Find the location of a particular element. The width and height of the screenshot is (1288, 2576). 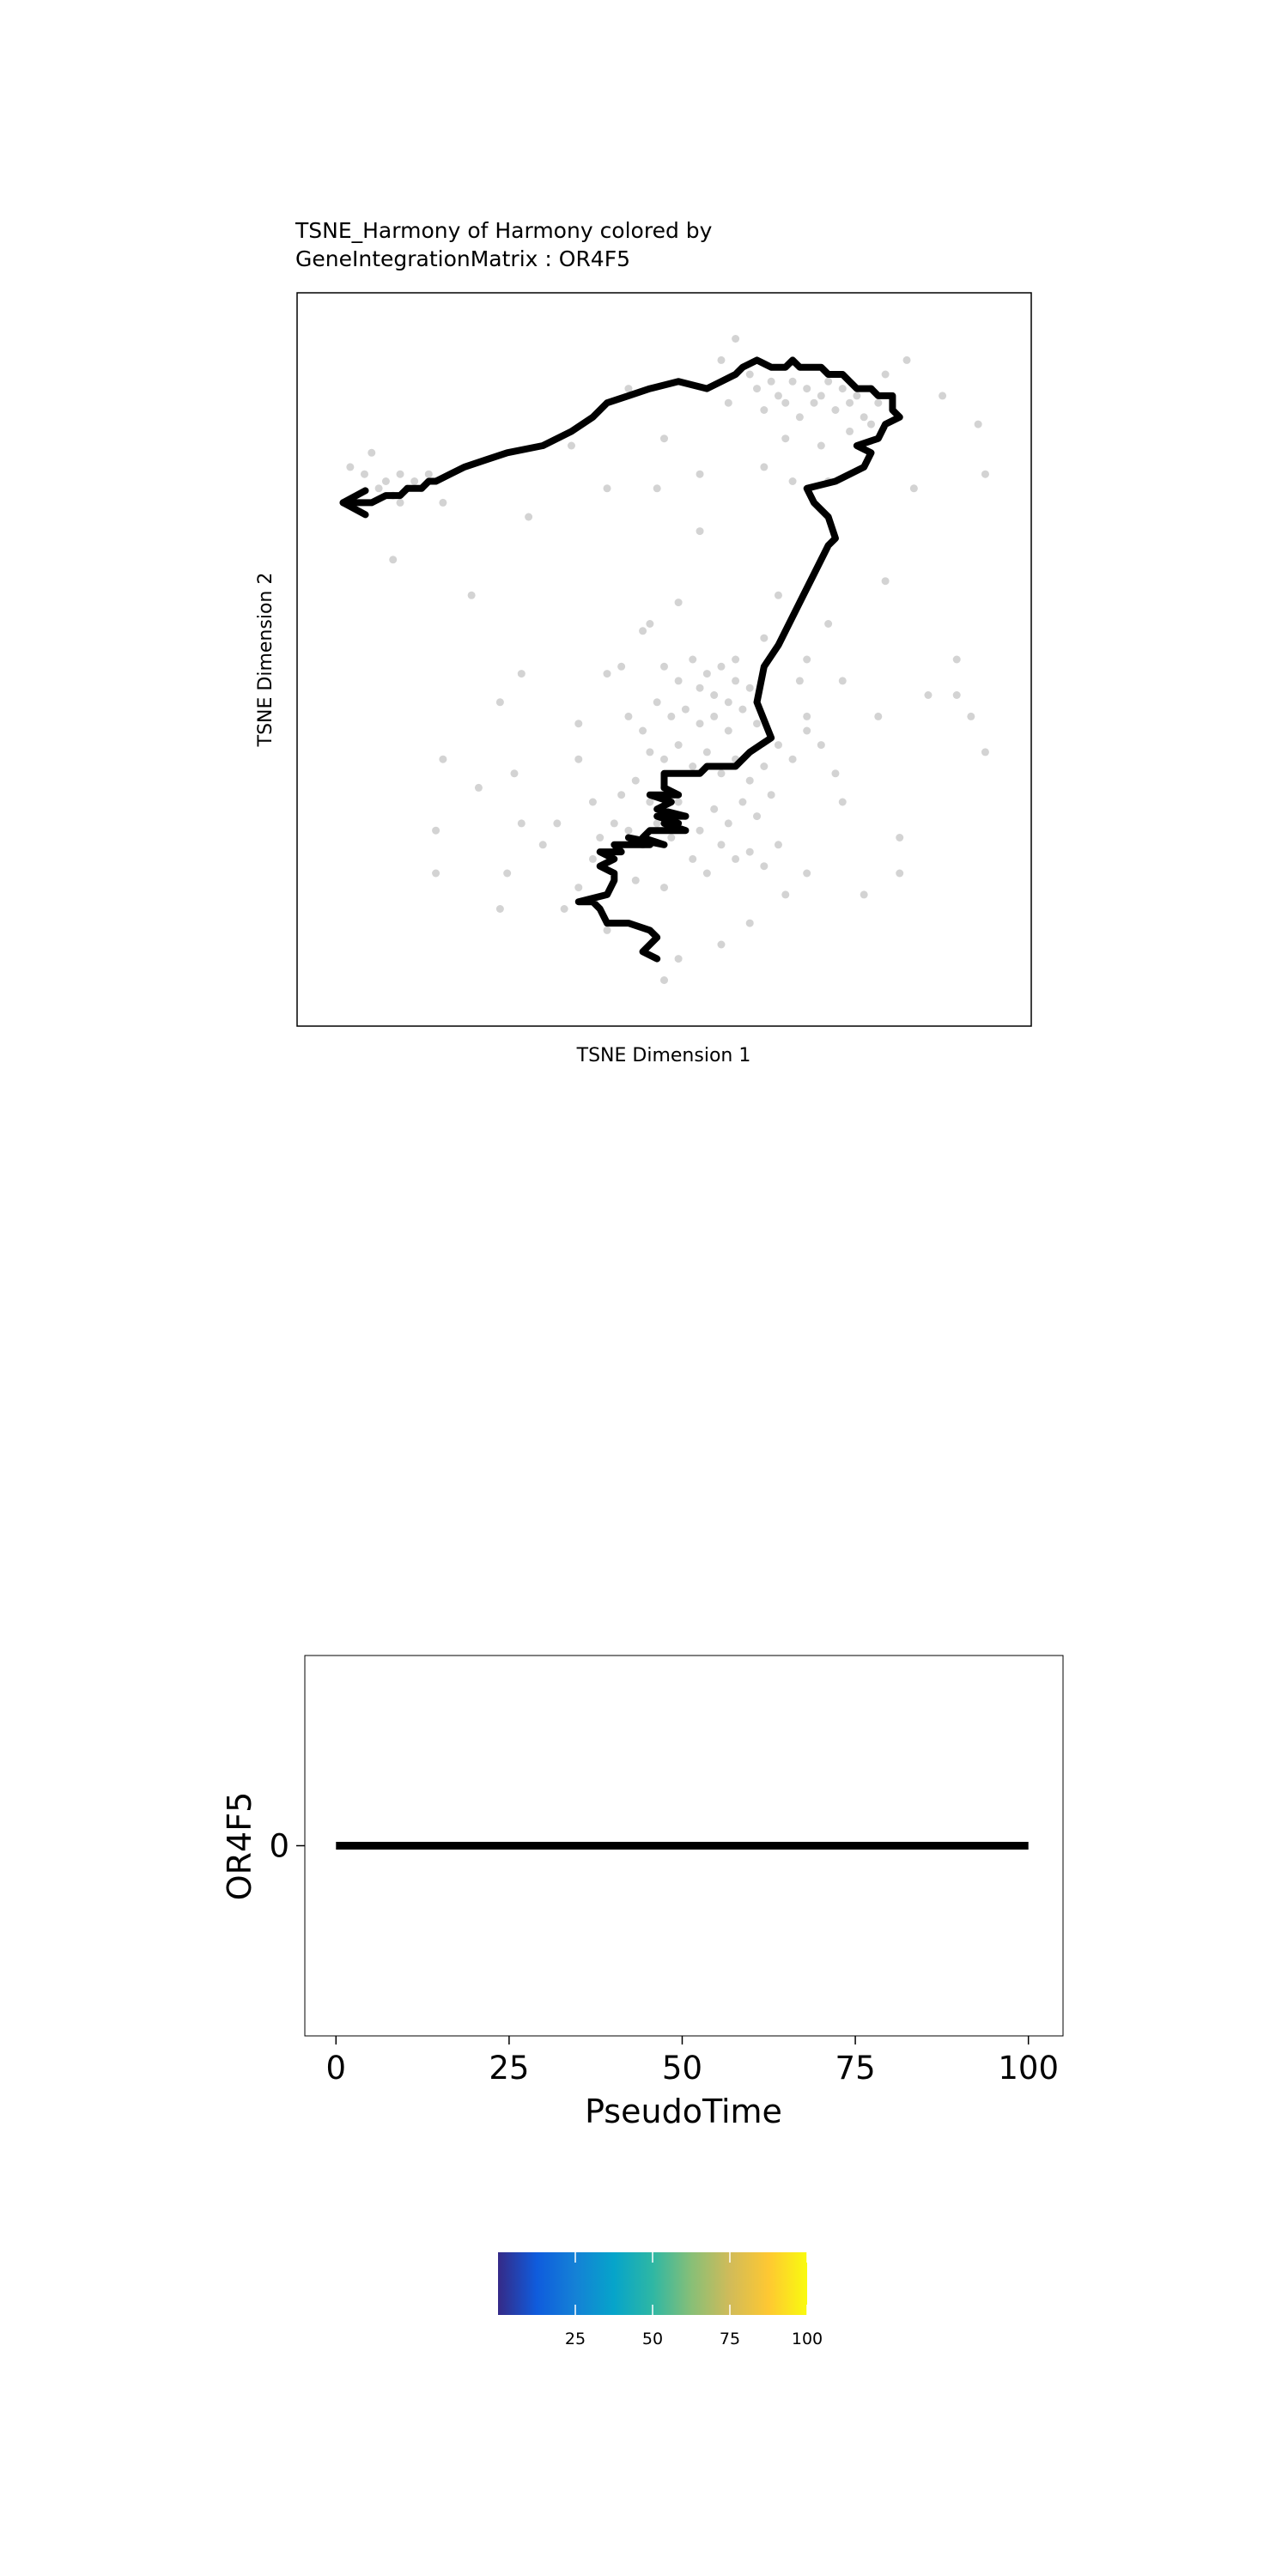

colorbar-ticks-group: 25 50 75 100 is located at coordinates (694, 2300).